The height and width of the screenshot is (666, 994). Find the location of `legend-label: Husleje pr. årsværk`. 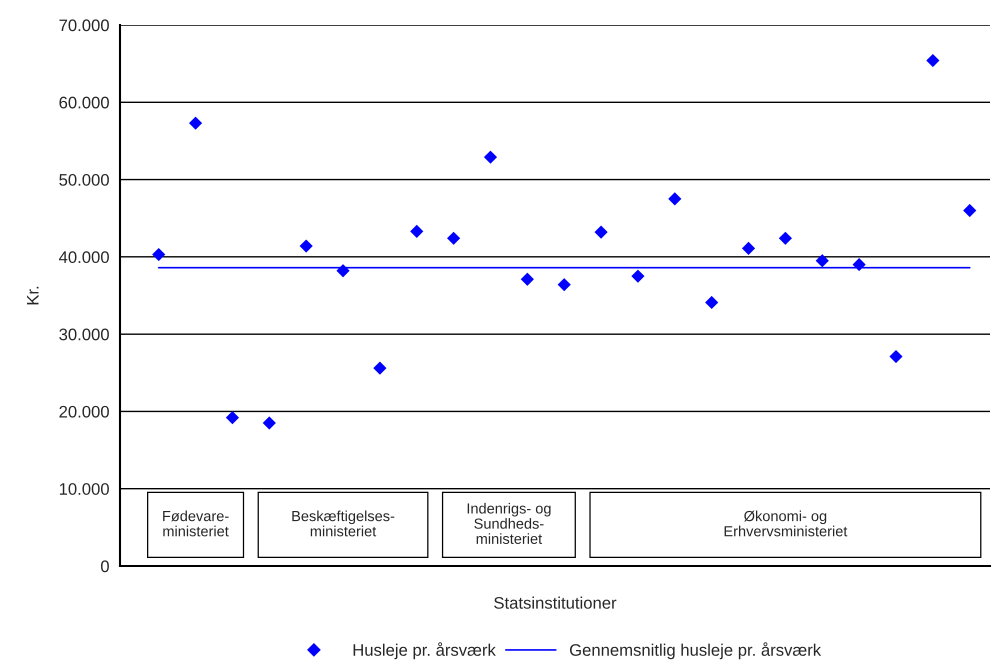

legend-label: Husleje pr. årsværk is located at coordinates (425, 651).